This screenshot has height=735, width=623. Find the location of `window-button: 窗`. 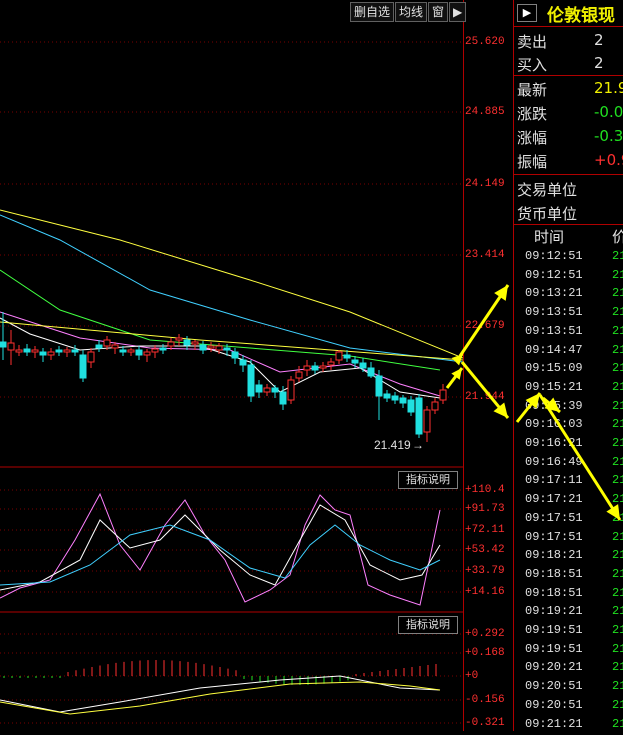

window-button: 窗 is located at coordinates (438, 12).